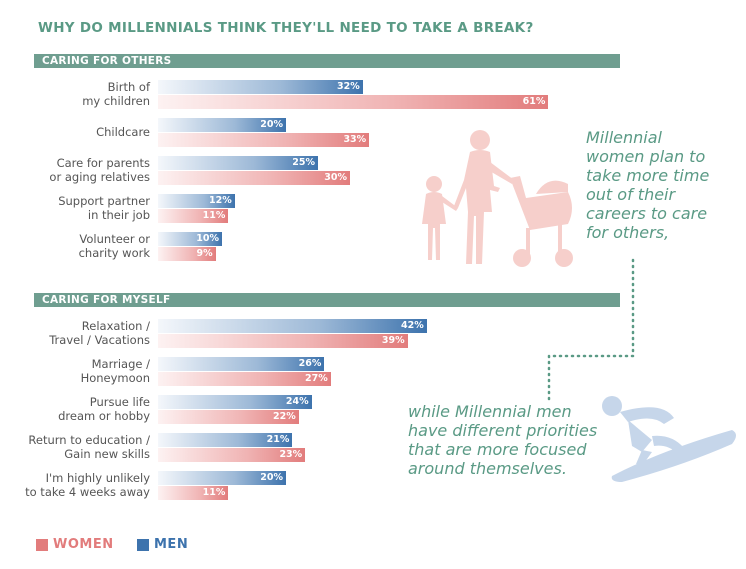  Describe the element at coordinates (297, 401) in the screenshot. I see `data-label: 24%` at that location.